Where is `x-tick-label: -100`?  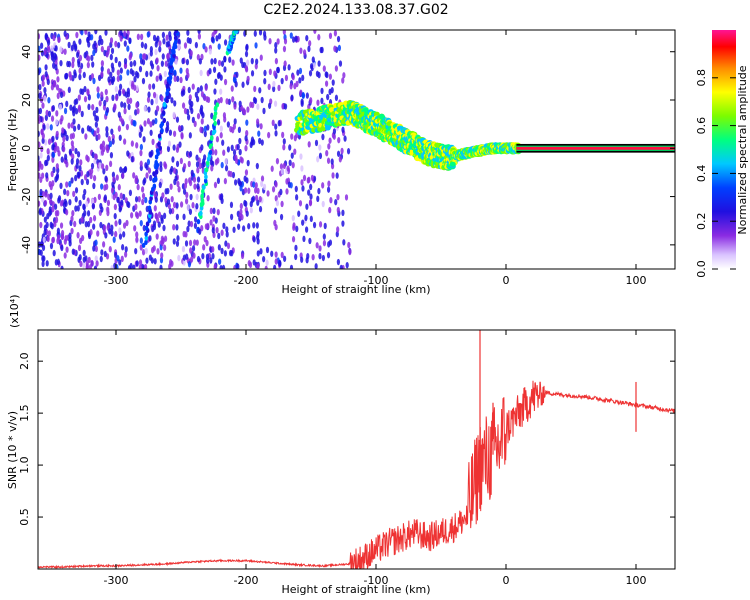
x-tick-label: -100 is located at coordinates (376, 280).